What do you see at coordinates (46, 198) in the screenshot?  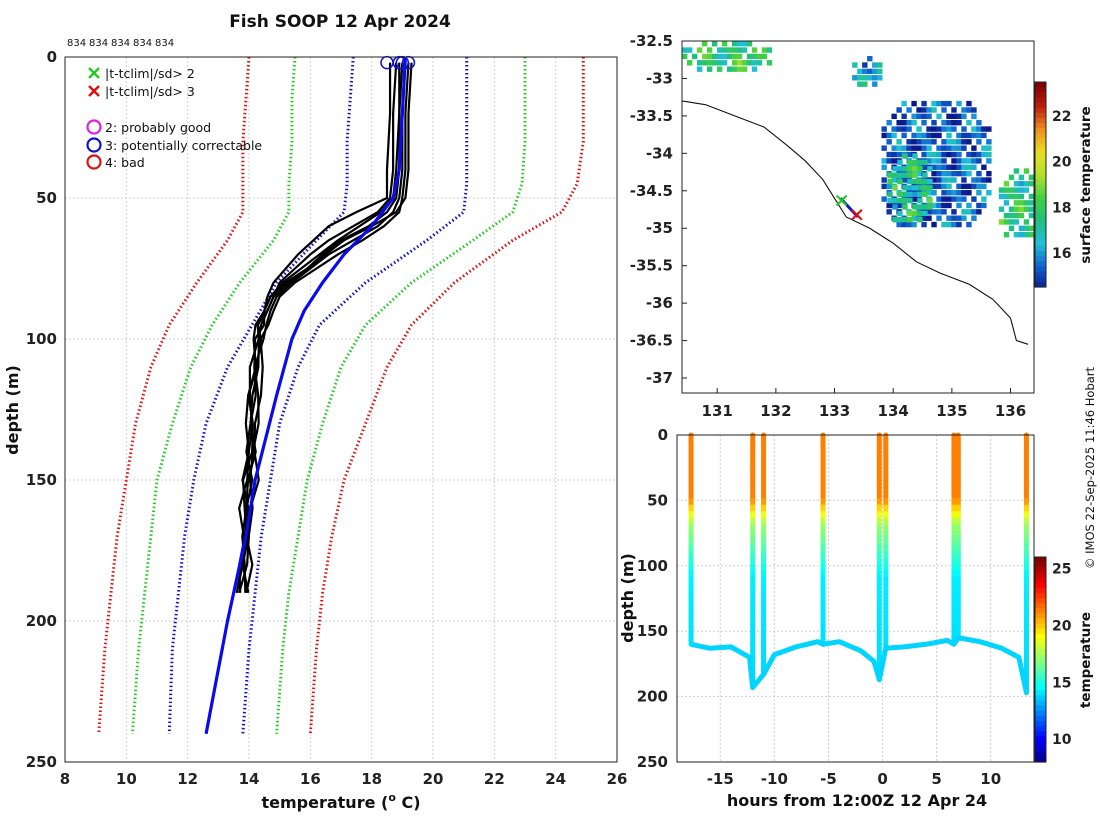 I see `y-tick-label: 50` at bounding box center [46, 198].